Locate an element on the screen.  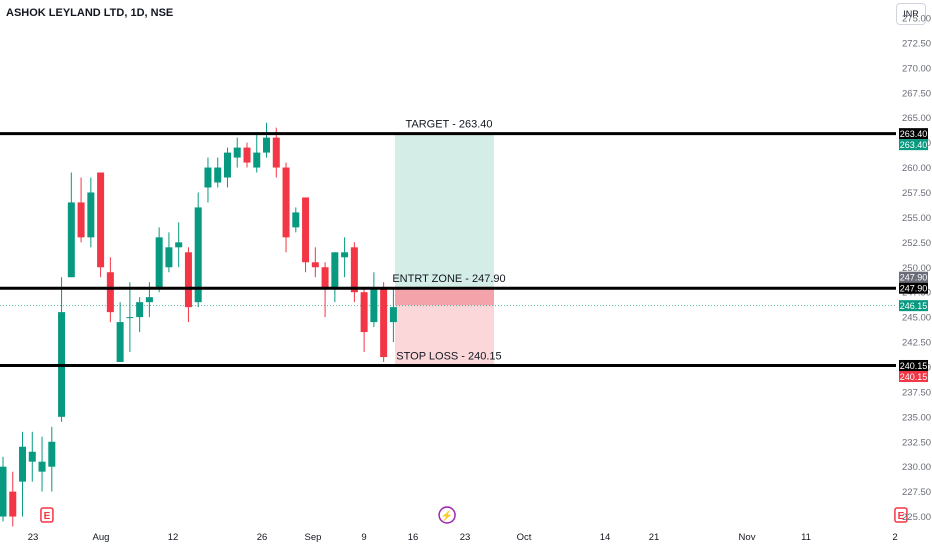
dividend-icon is located at coordinates (447, 515).